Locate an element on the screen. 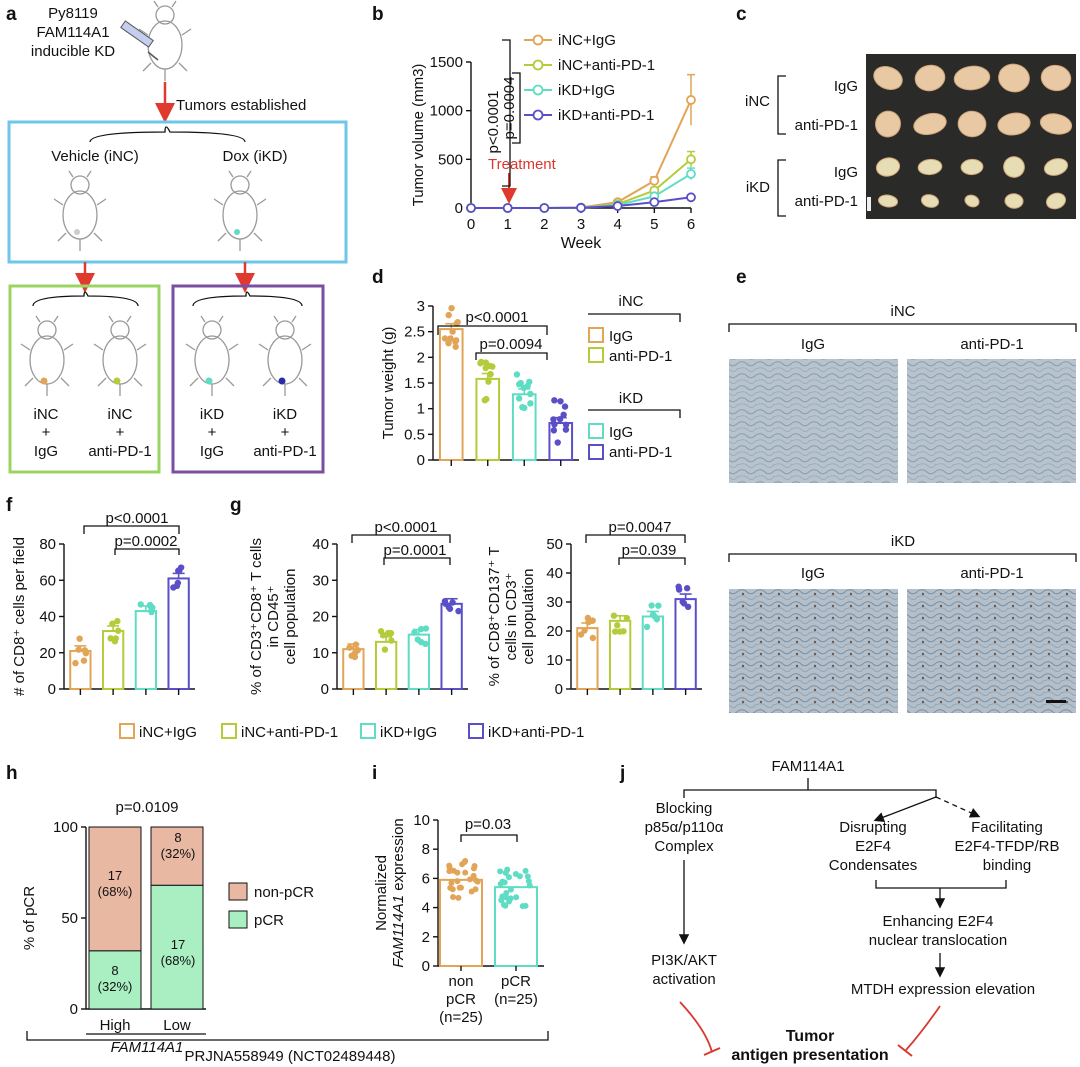  panel-e-letter: e is located at coordinates (741, 277).